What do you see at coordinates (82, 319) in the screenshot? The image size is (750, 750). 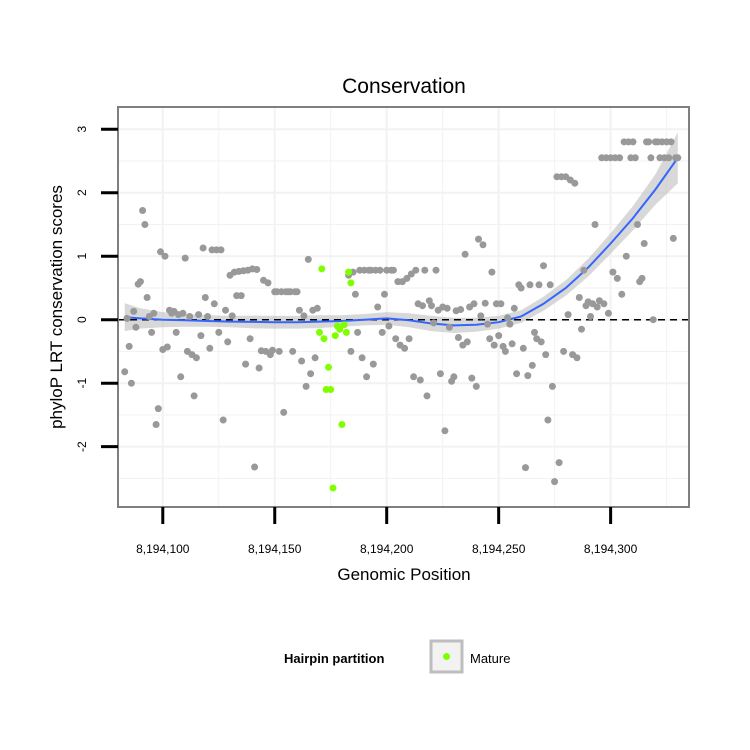 I see `y-tick-label: 0` at bounding box center [82, 319].